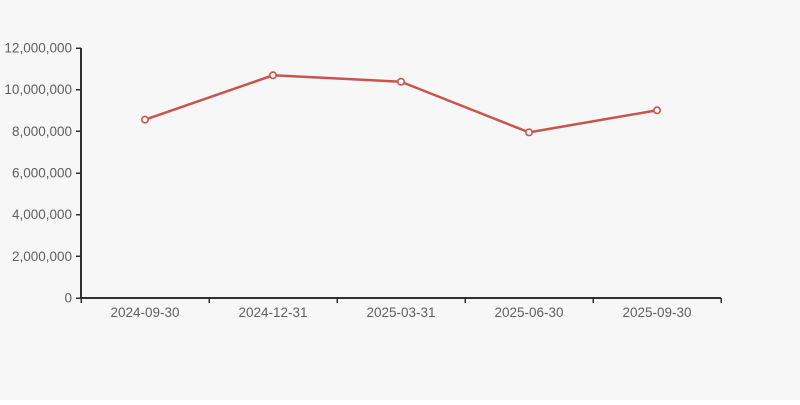  Describe the element at coordinates (38, 89) in the screenshot. I see `y-axis-tick-label: 10,000,000` at that location.